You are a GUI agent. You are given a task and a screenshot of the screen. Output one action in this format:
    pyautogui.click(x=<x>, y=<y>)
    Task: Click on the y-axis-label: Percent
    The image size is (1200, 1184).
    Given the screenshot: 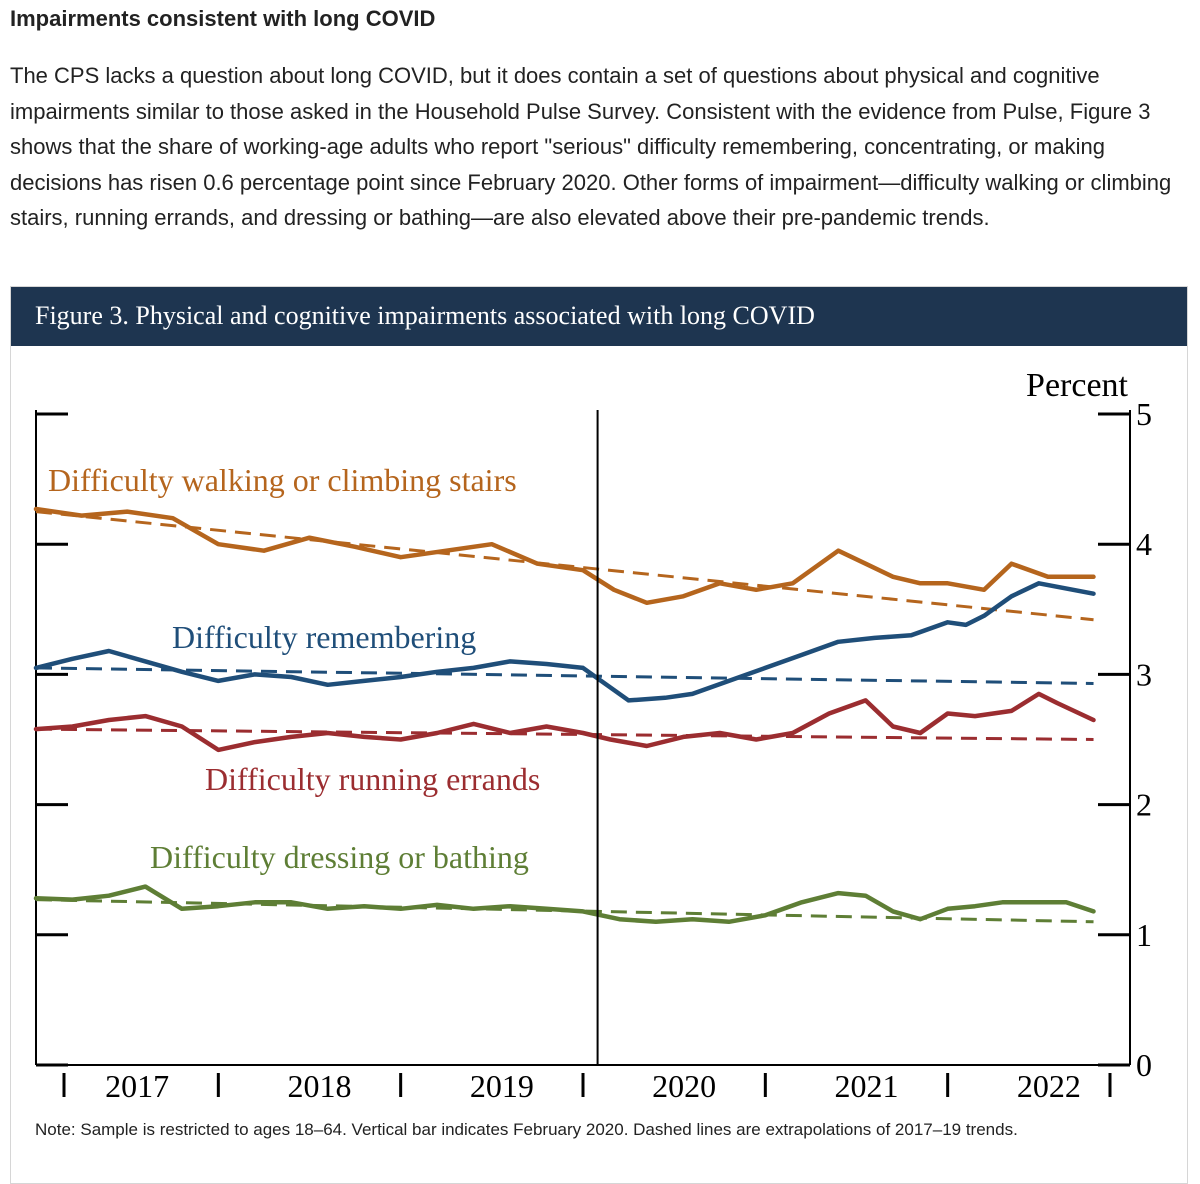 What is the action you would take?
    pyautogui.click(x=1077, y=385)
    